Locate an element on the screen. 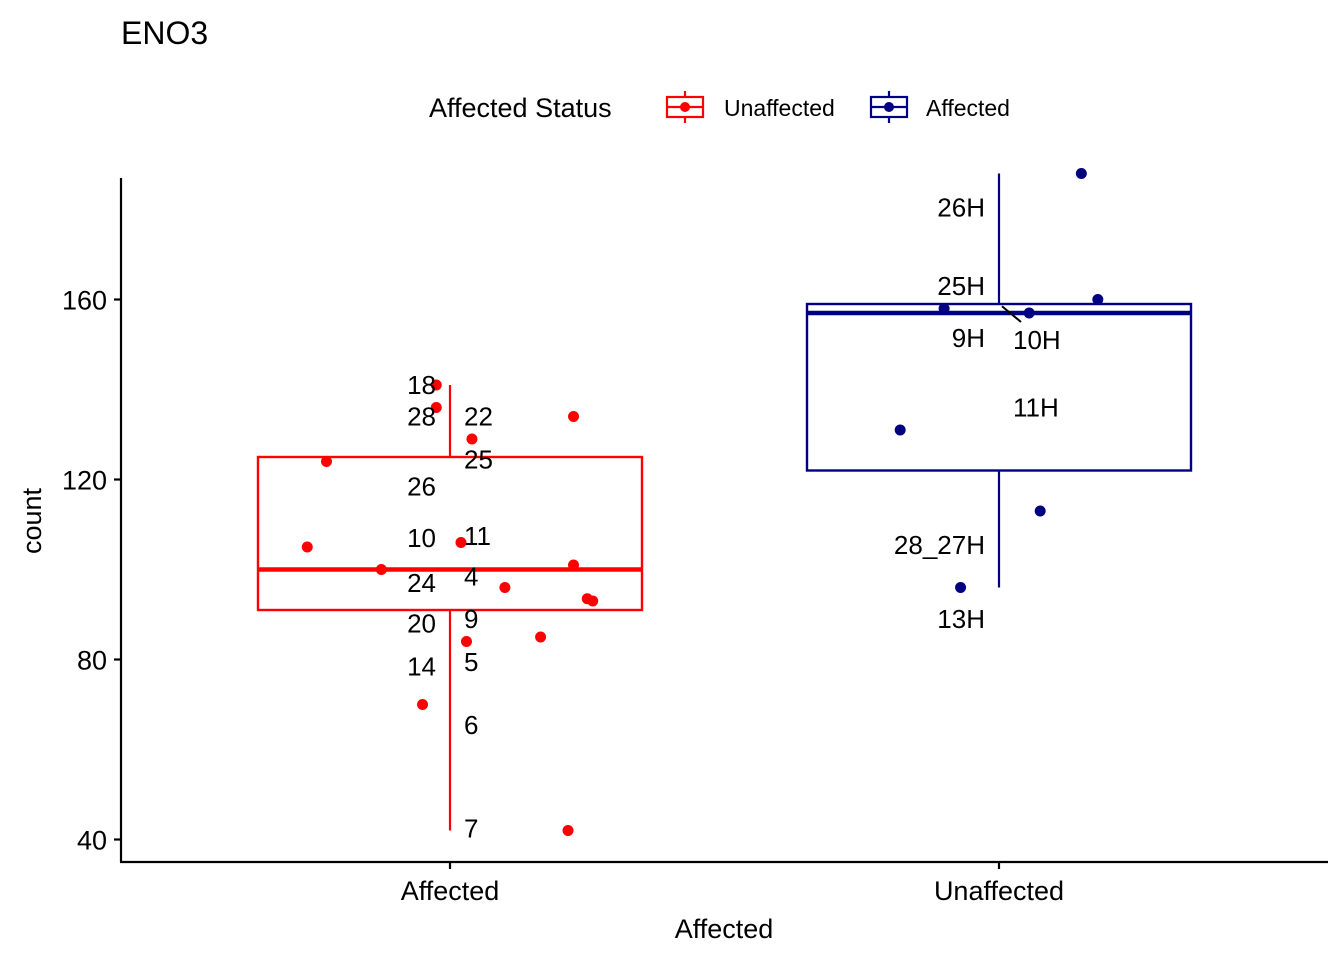 This screenshot has height=960, width=1344. data-point-28-27h is located at coordinates (1040, 511).